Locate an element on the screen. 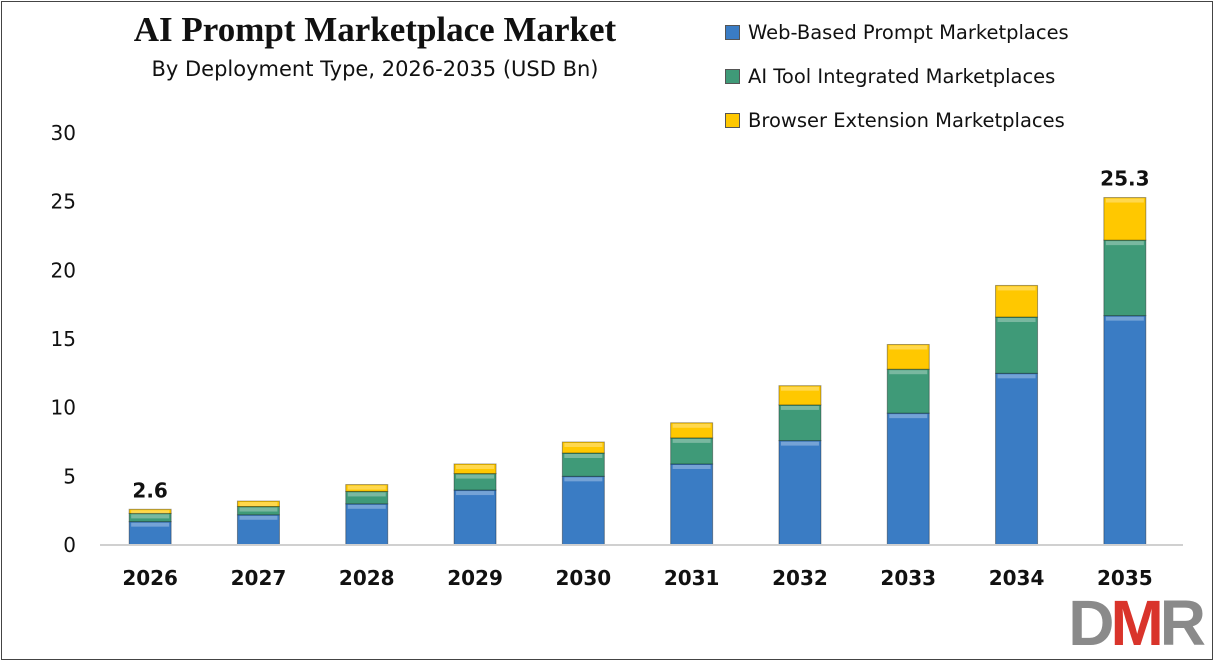 The width and height of the screenshot is (1216, 663). logo-d: D is located at coordinates (1091, 623).